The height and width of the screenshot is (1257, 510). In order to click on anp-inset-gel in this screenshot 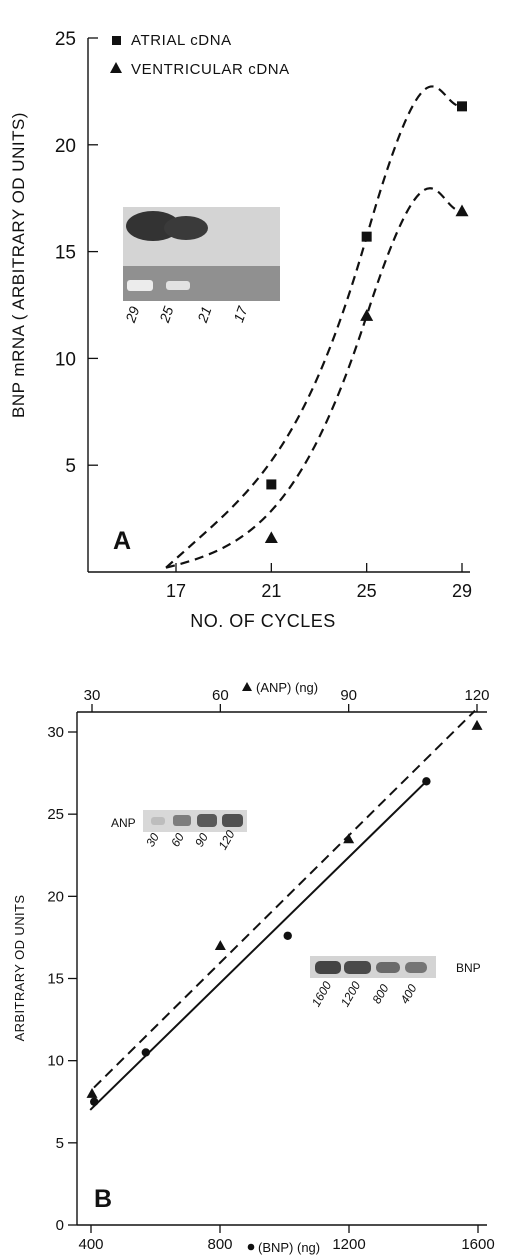, I will do `click(195, 821)`.